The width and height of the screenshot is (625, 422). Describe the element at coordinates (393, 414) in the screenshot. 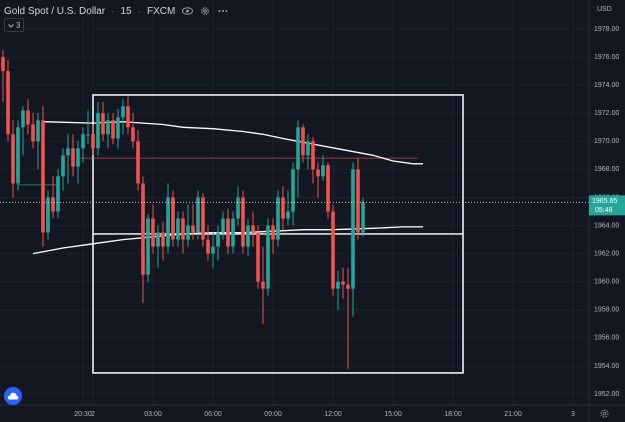

I see `x-tick-label: 15:00` at that location.